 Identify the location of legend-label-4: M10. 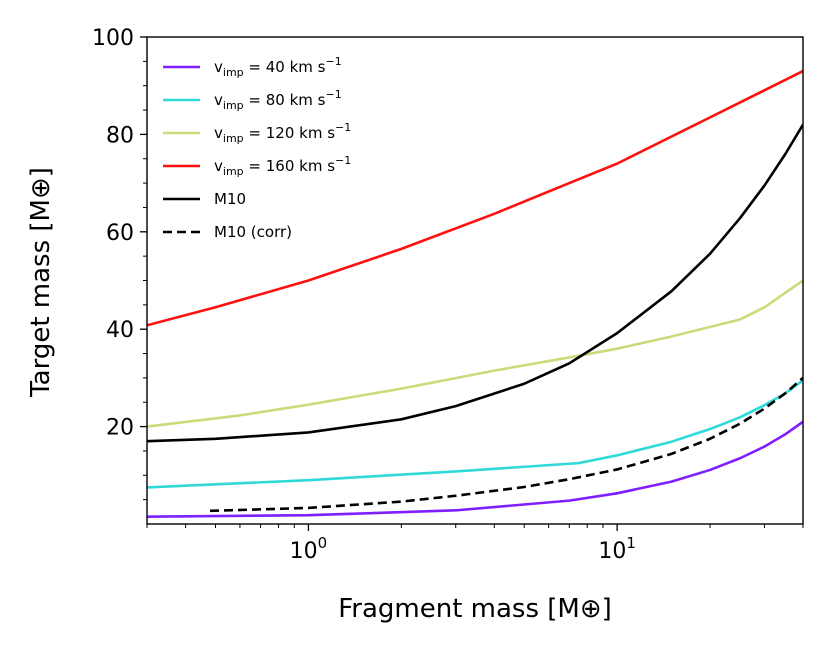
(230, 199).